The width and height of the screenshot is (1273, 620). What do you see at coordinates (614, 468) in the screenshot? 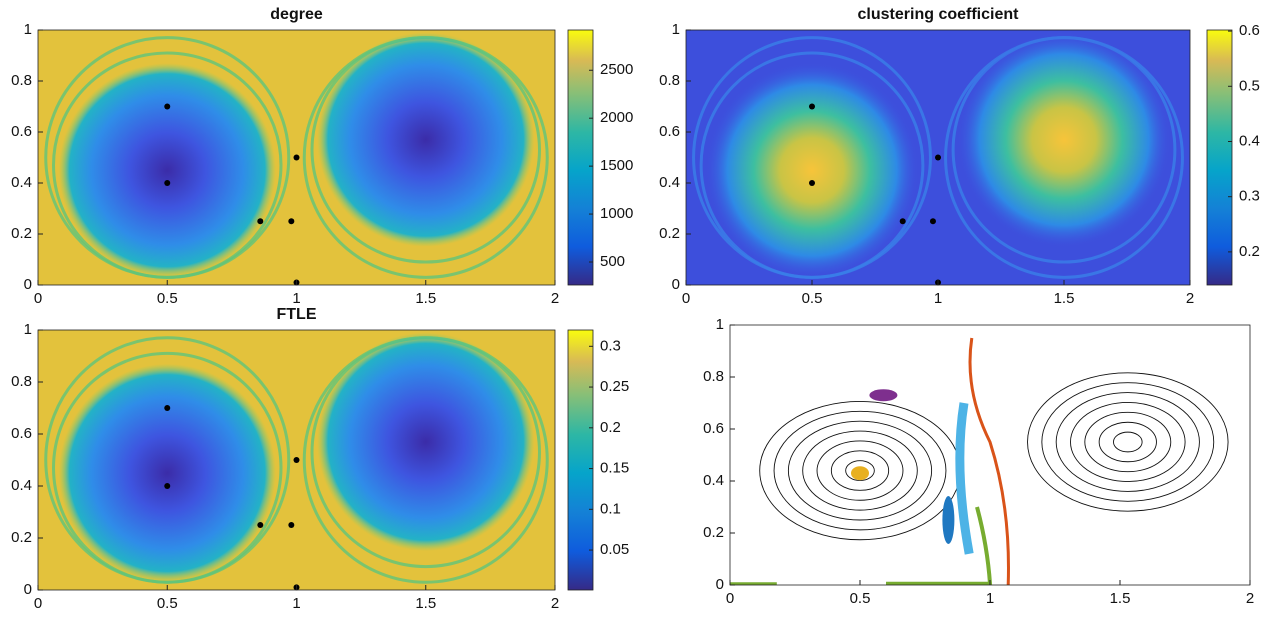
I see `colorbar-tick-label: 0.15` at bounding box center [614, 468].